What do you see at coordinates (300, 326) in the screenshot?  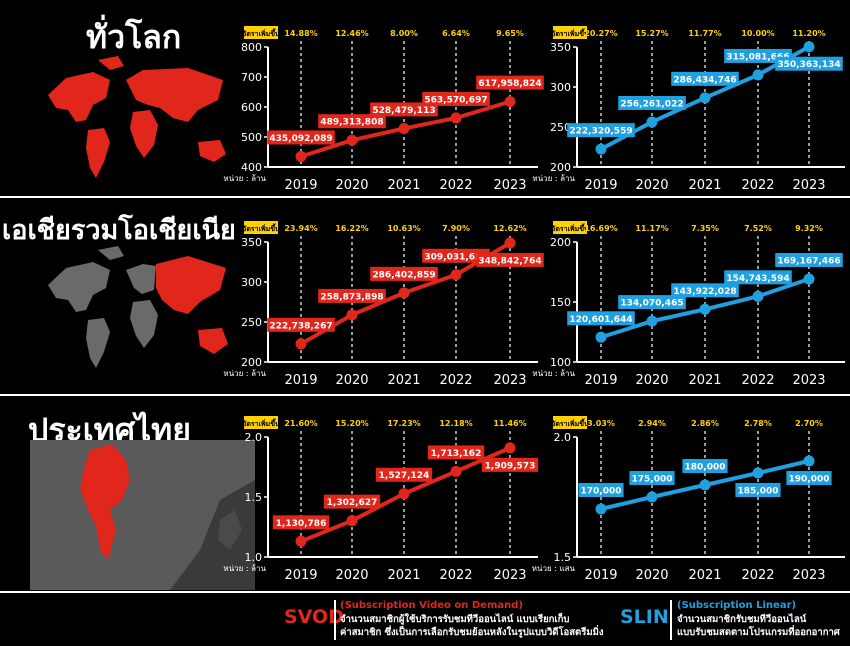 I see `data-label-svod-1: 222,738,267` at bounding box center [300, 326].